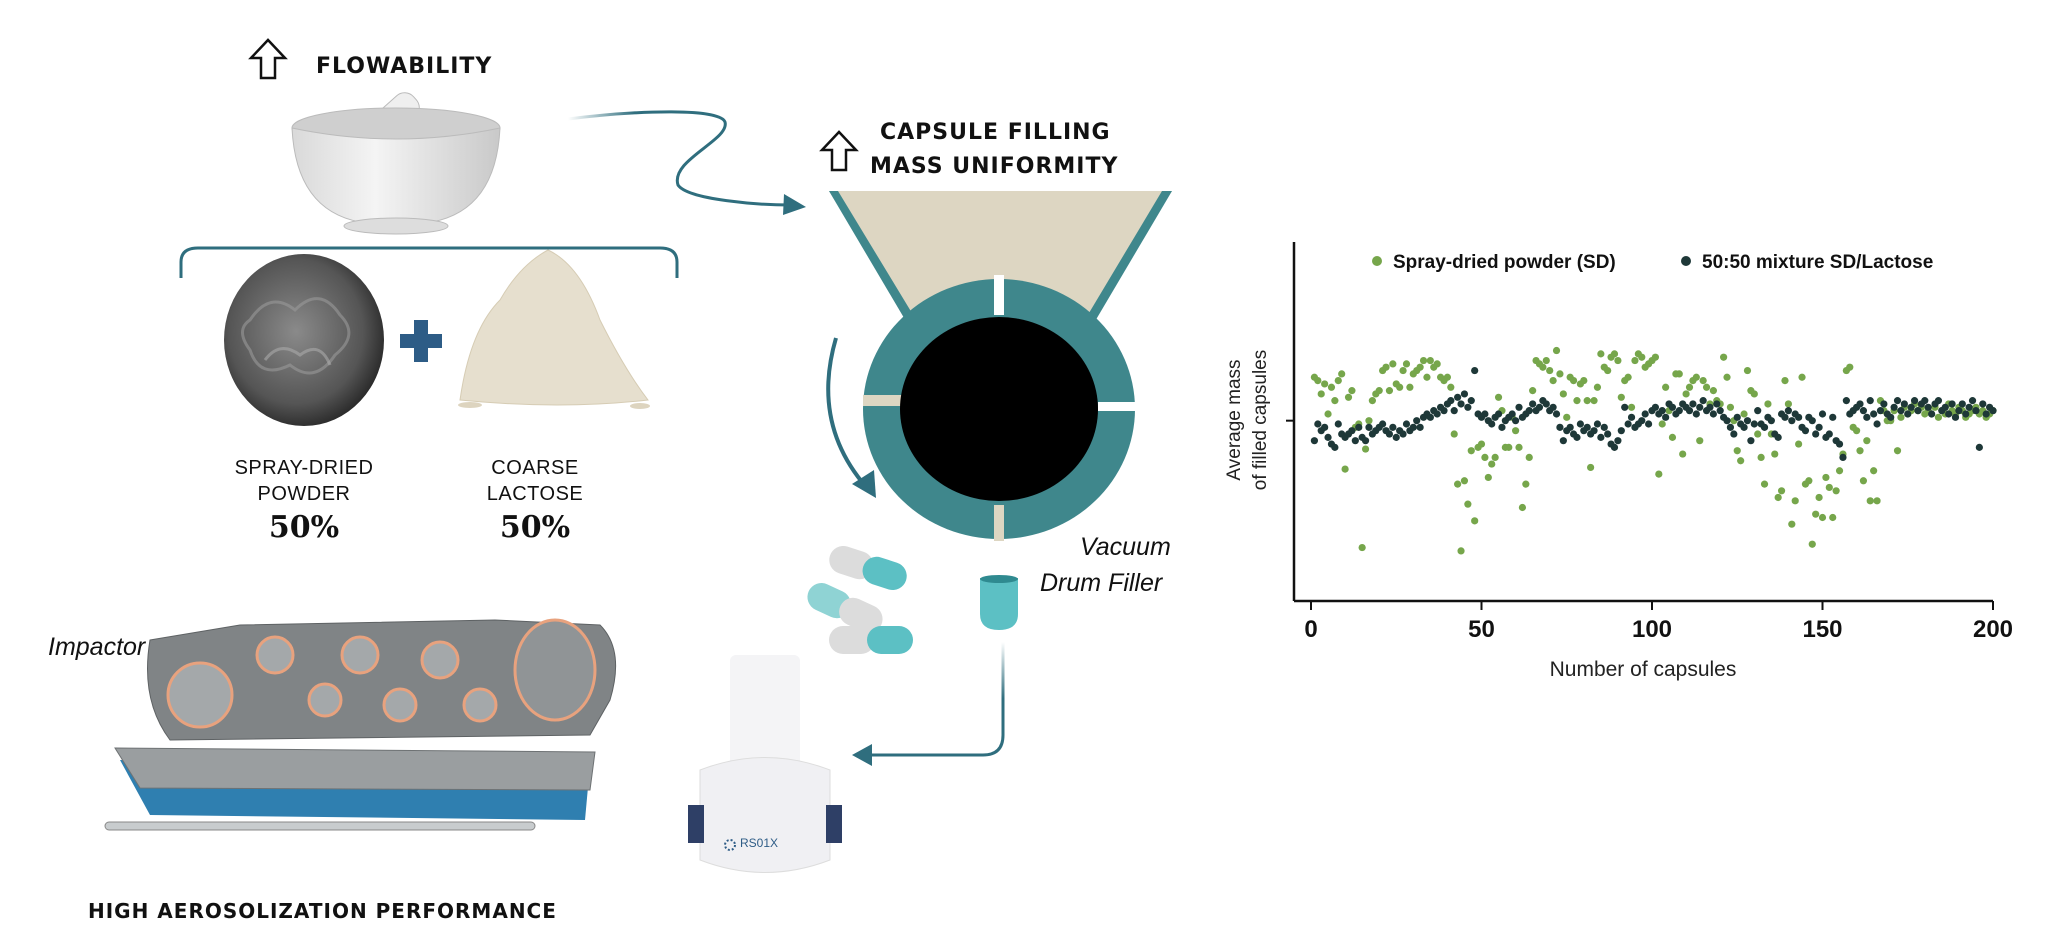 This screenshot has width=2060, height=928. What do you see at coordinates (554, 327) in the screenshot?
I see `lactose-pile-image` at bounding box center [554, 327].